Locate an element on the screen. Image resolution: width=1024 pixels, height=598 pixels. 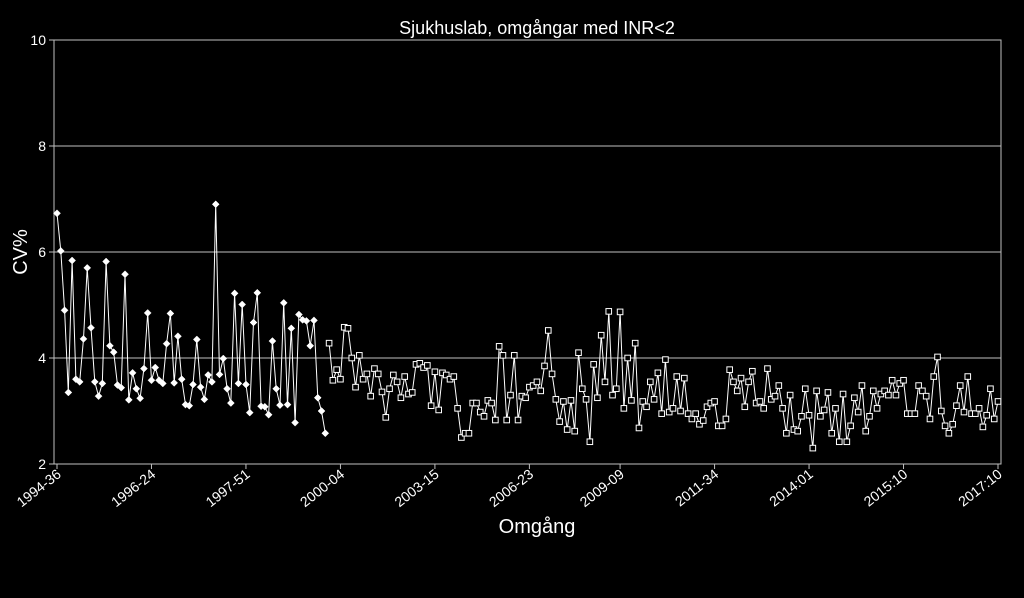
chart-title: Sjukhuslab, omgångar med INR<2 is located at coordinates (537, 28).